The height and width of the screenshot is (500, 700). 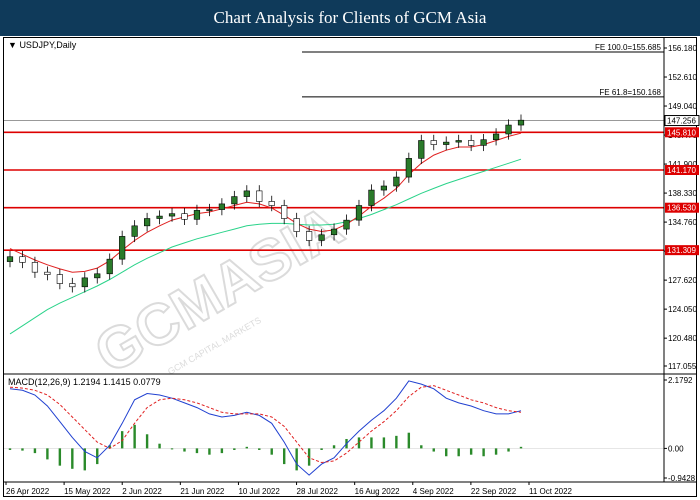 I want to click on page-title: Chart Analysis for Clients of GCM Asia, so click(x=350, y=18).